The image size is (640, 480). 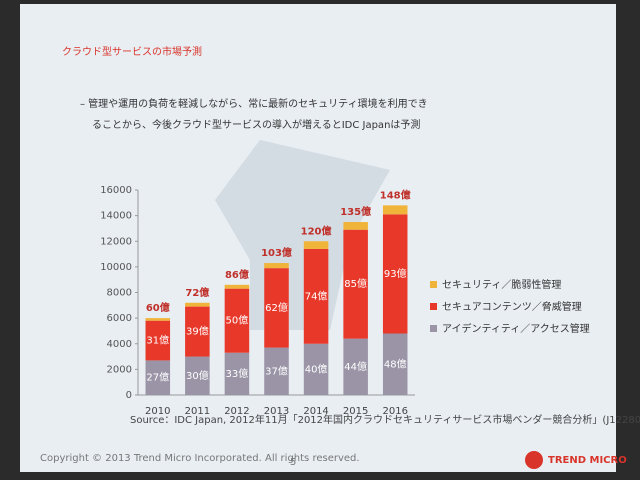 I want to click on legend-label: セキュアコンテンツ／脅威管理, so click(x=512, y=306).